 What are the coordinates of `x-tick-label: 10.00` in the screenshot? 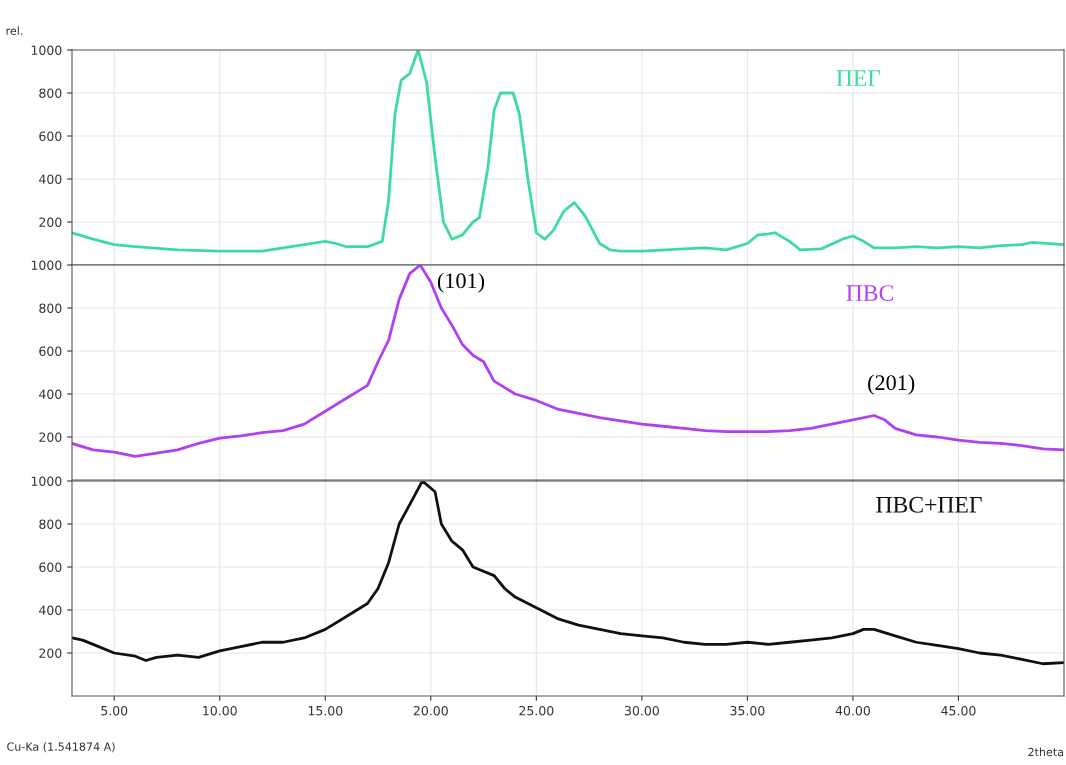 It's located at (220, 710).